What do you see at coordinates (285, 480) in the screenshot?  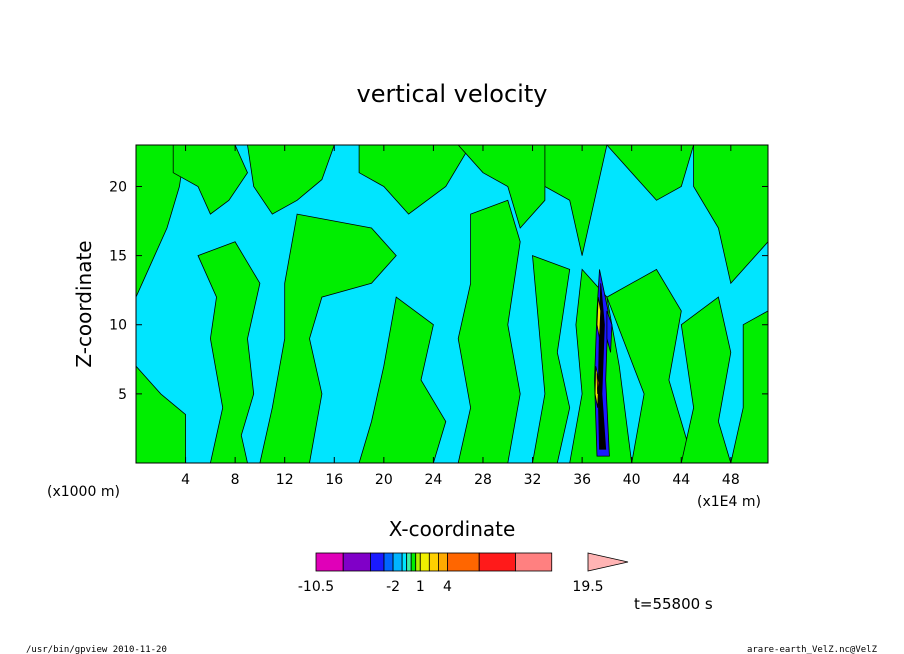 I see `x-tick-label-2: 12` at bounding box center [285, 480].